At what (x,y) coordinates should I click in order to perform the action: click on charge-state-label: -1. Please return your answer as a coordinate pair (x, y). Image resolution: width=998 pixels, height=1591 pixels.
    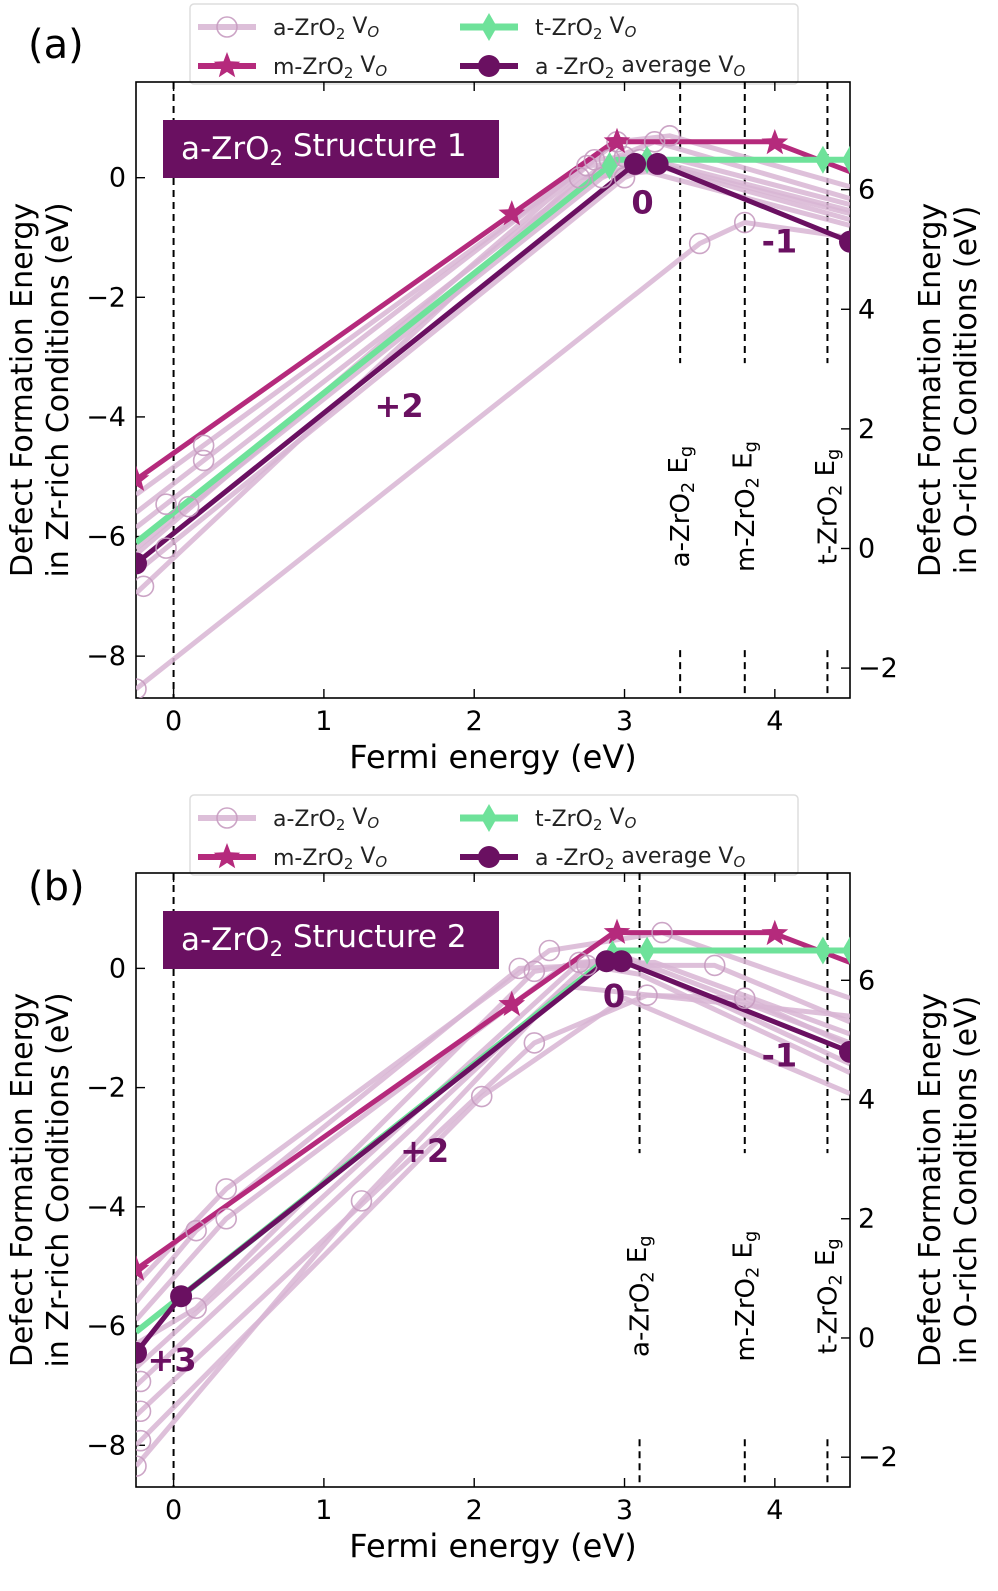
    Looking at the image, I should click on (780, 241).